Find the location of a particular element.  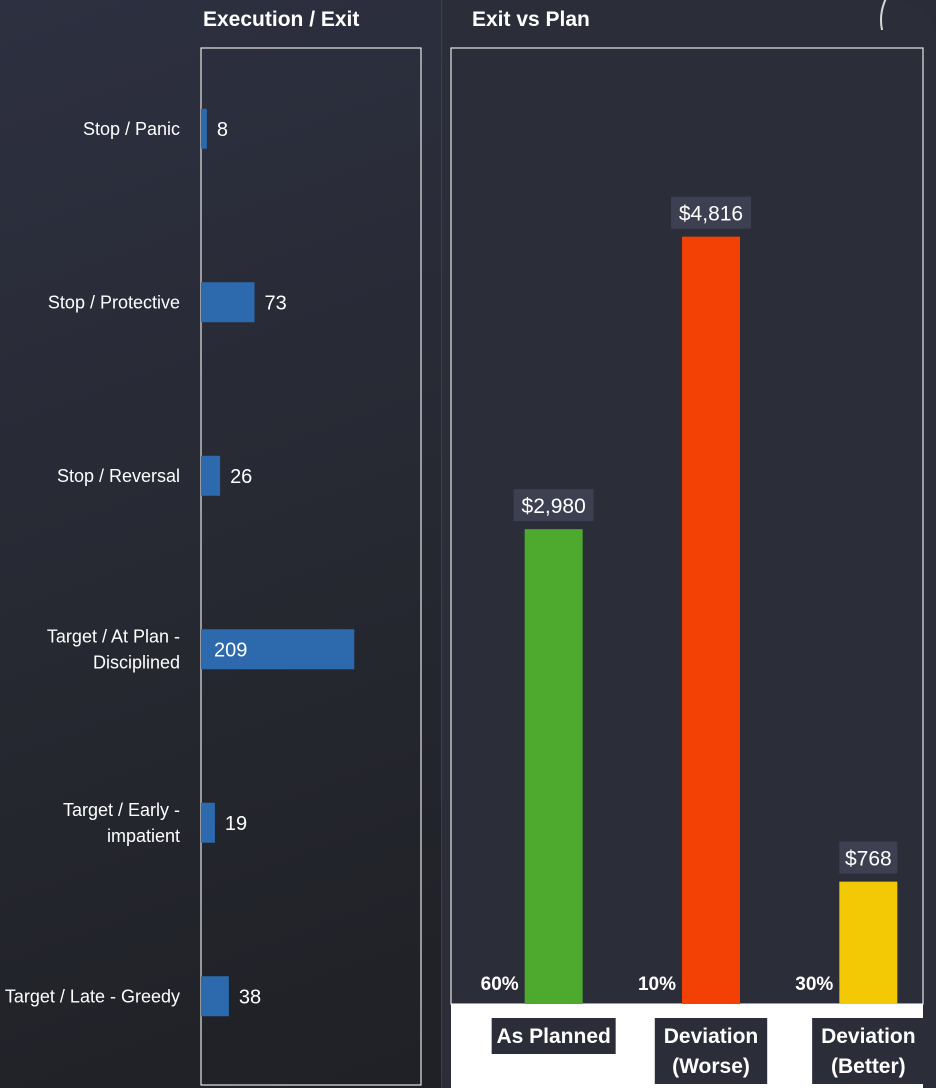

right-value-label: $2,980 is located at coordinates (554, 506).